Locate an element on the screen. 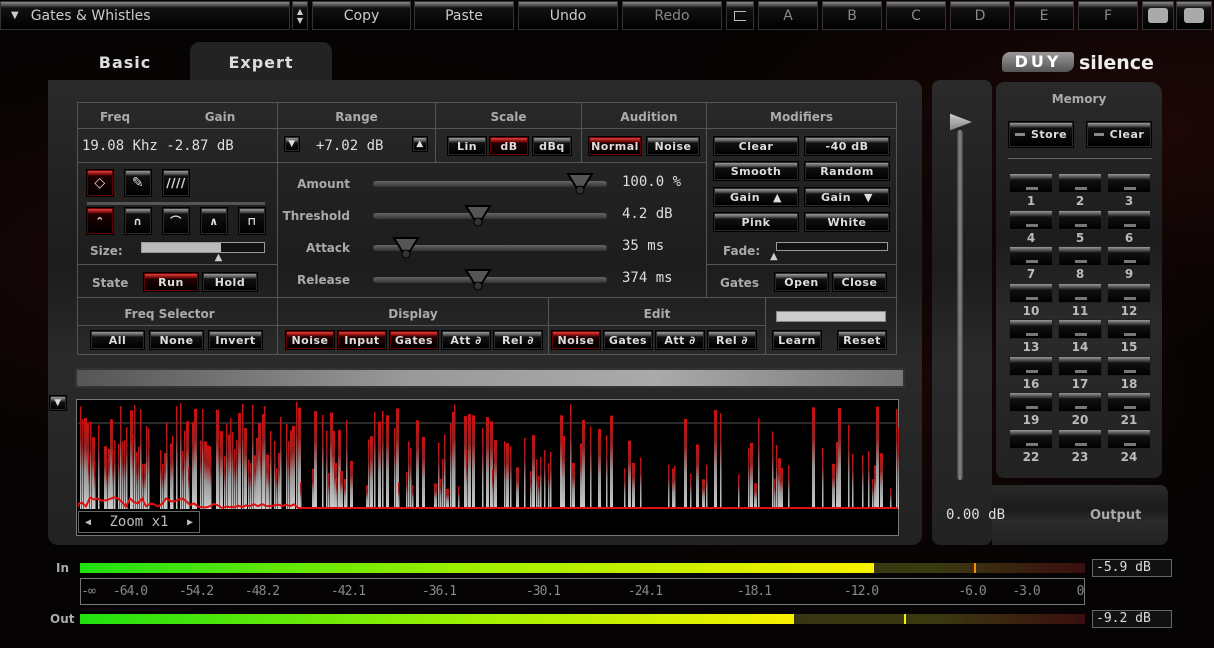 Image resolution: width=1214 pixels, height=648 pixels. spectrum-display: ◀ Zoom x1 ▶ is located at coordinates (487, 467).